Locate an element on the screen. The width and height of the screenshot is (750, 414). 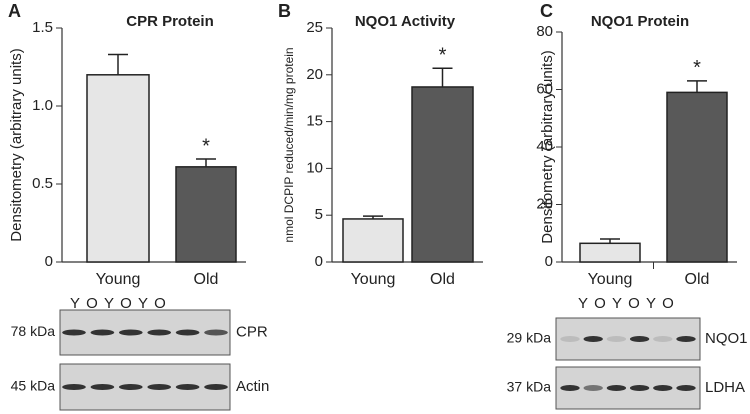
y-tick-label: 0.5 is located at coordinates (42, 183).